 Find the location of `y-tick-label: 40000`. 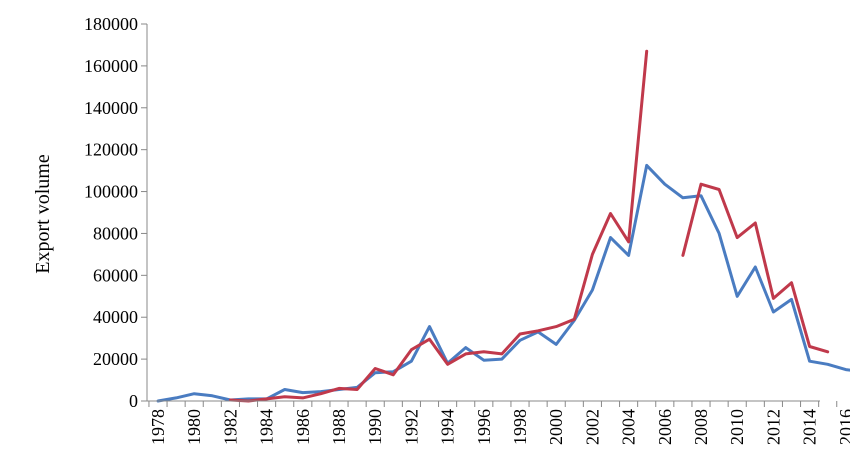

y-tick-label: 40000 is located at coordinates (115, 317).